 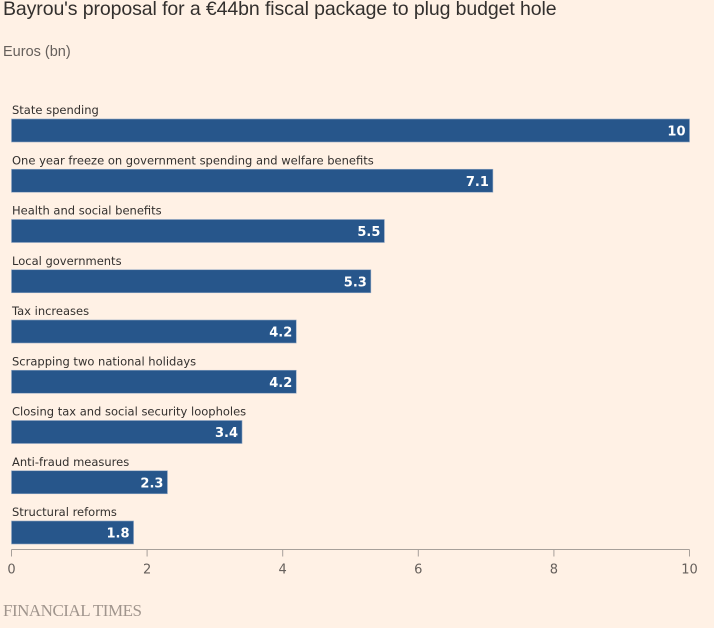 I want to click on bar-group: Structural reforms 1.8, so click(x=72, y=525).